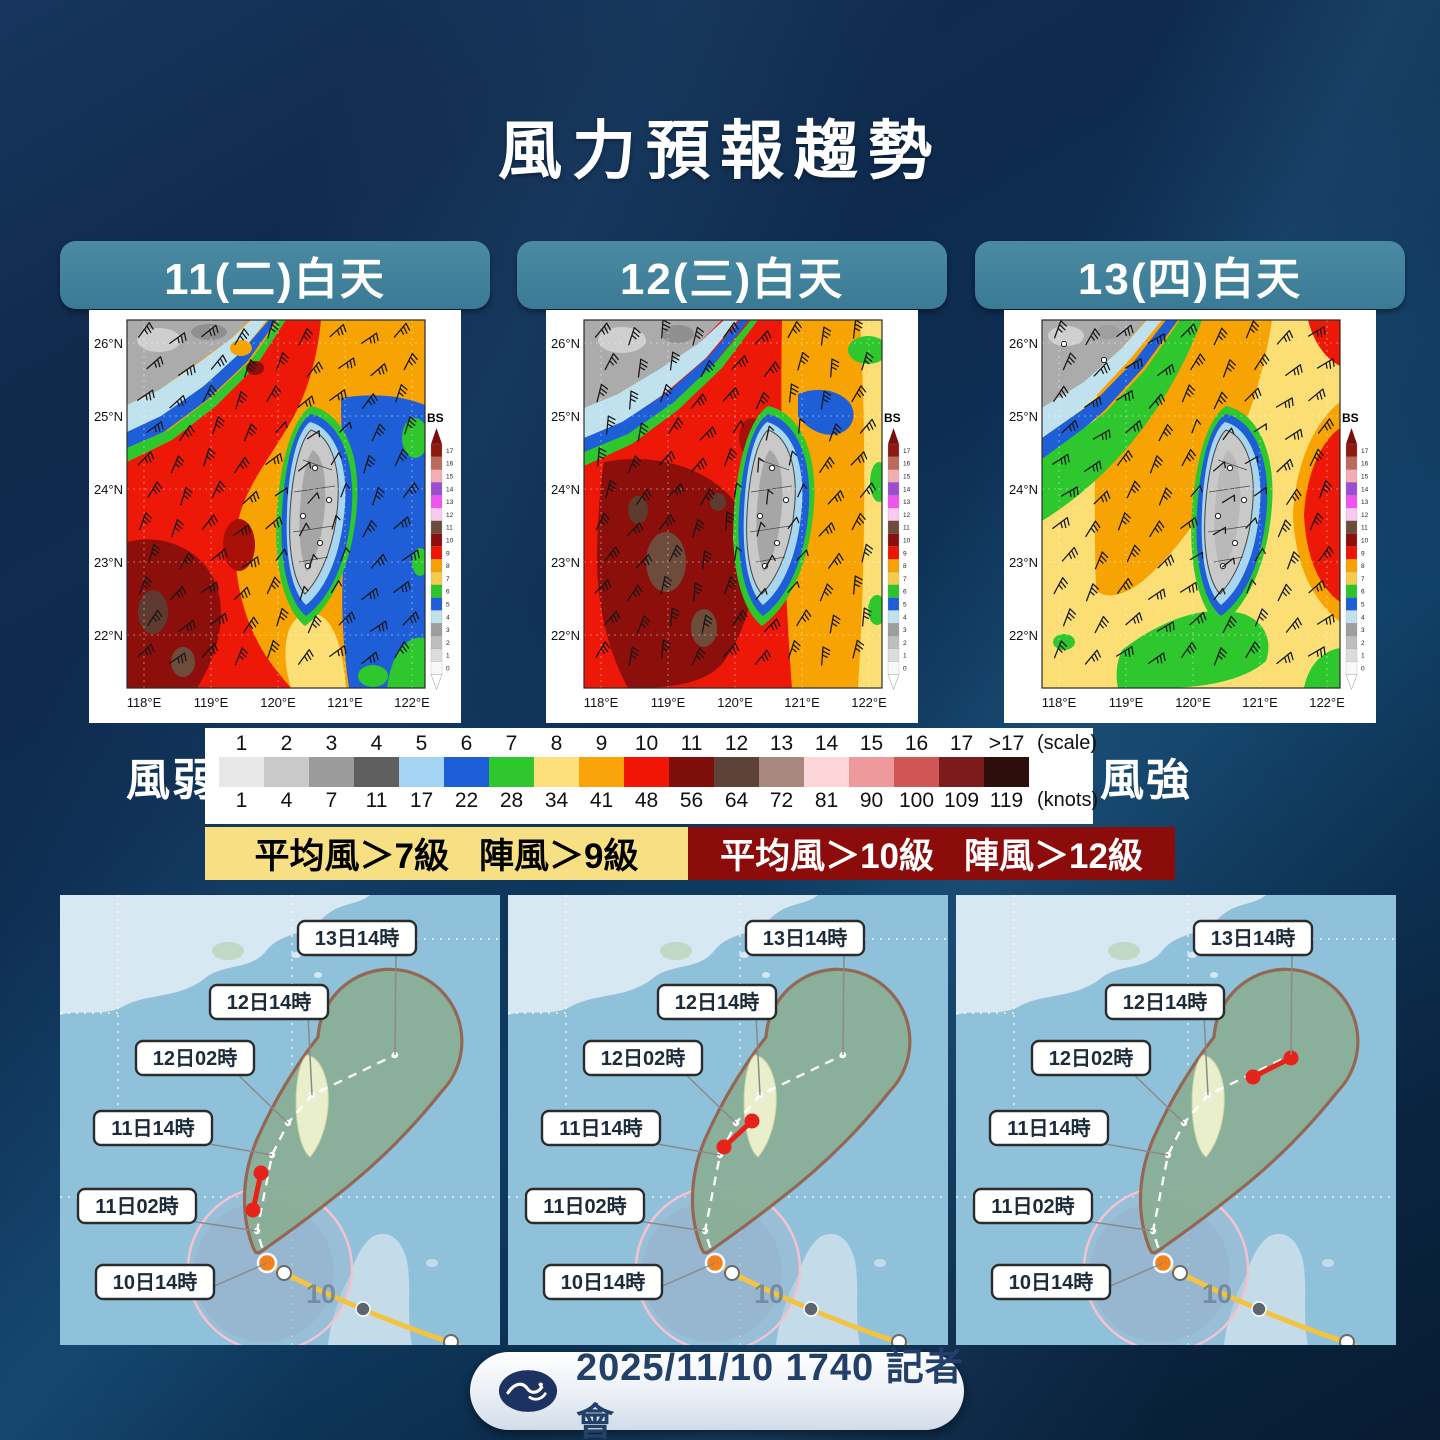 The height and width of the screenshot is (1440, 1440). Describe the element at coordinates (916, 743) in the screenshot. I see `legend-scale-value: 16` at that location.